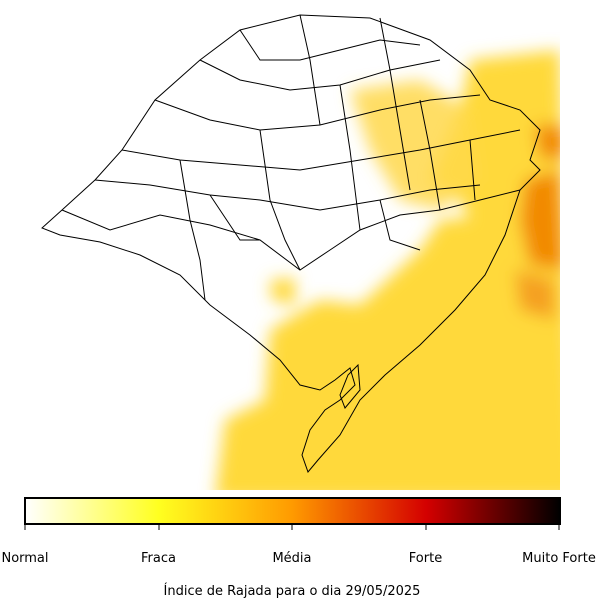 The width and height of the screenshot is (600, 600). Describe the element at coordinates (291, 558) in the screenshot. I see `colorbar-label: Média` at that location.